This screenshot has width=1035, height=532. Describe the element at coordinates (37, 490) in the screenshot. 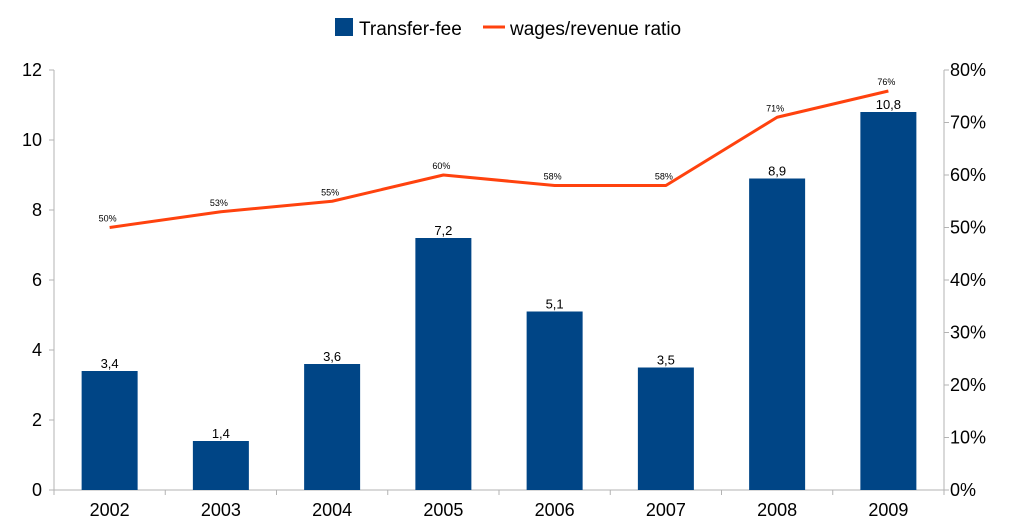

I see `y-left-tick-label: 0` at that location.